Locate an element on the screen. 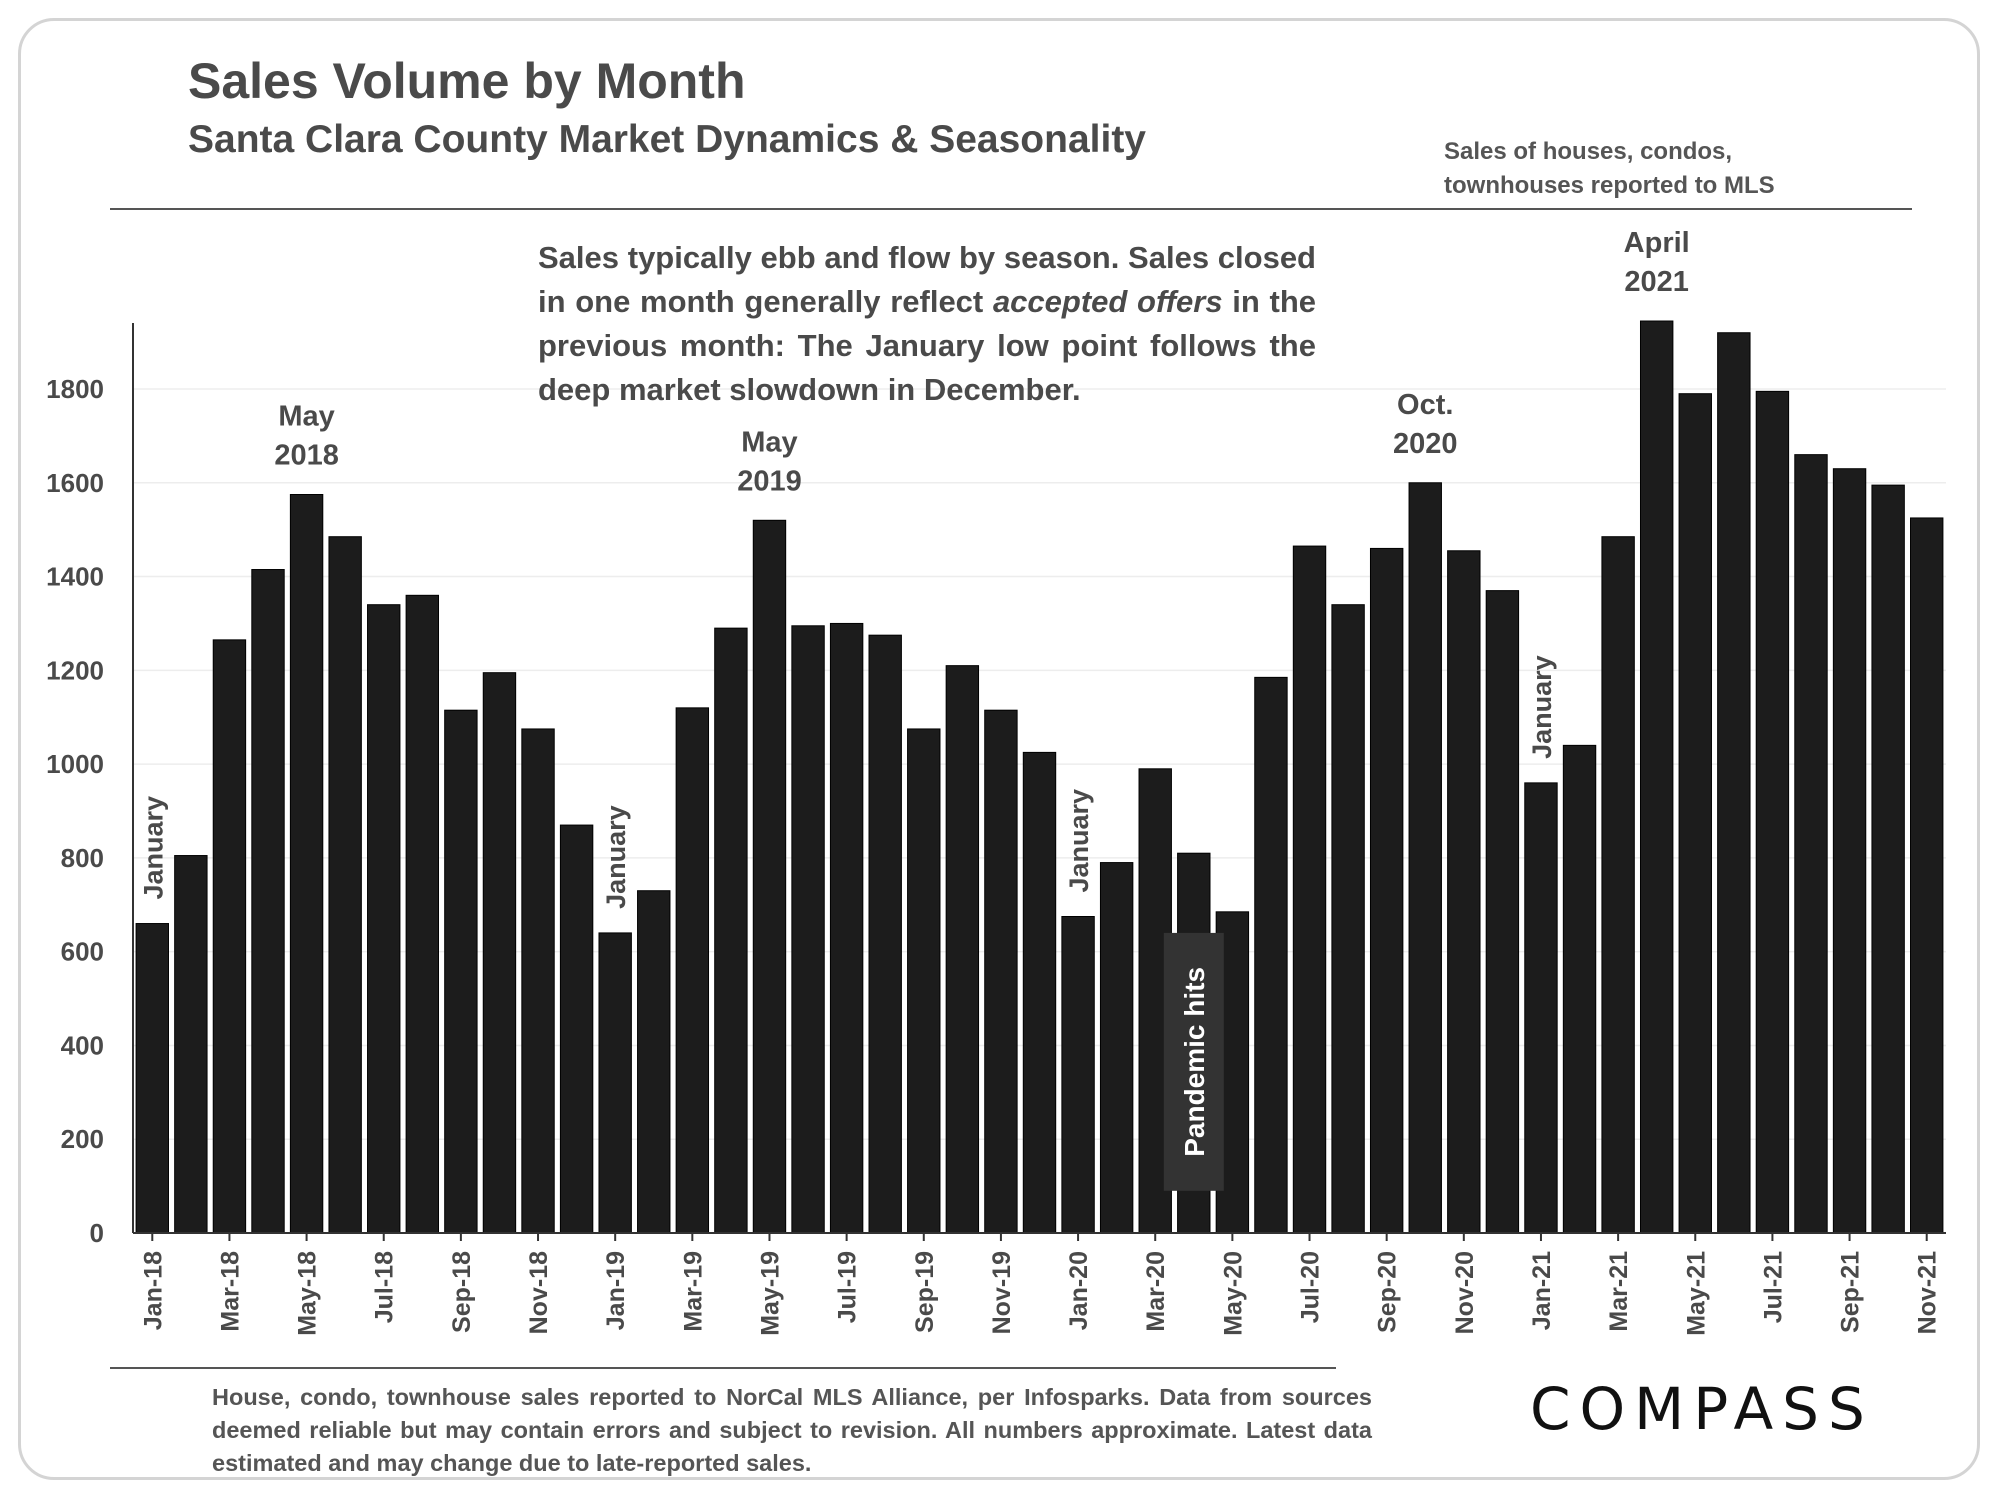 This screenshot has height=1500, width=2000. x-tick-label-jul-18: Jul-18 is located at coordinates (385, 1287).